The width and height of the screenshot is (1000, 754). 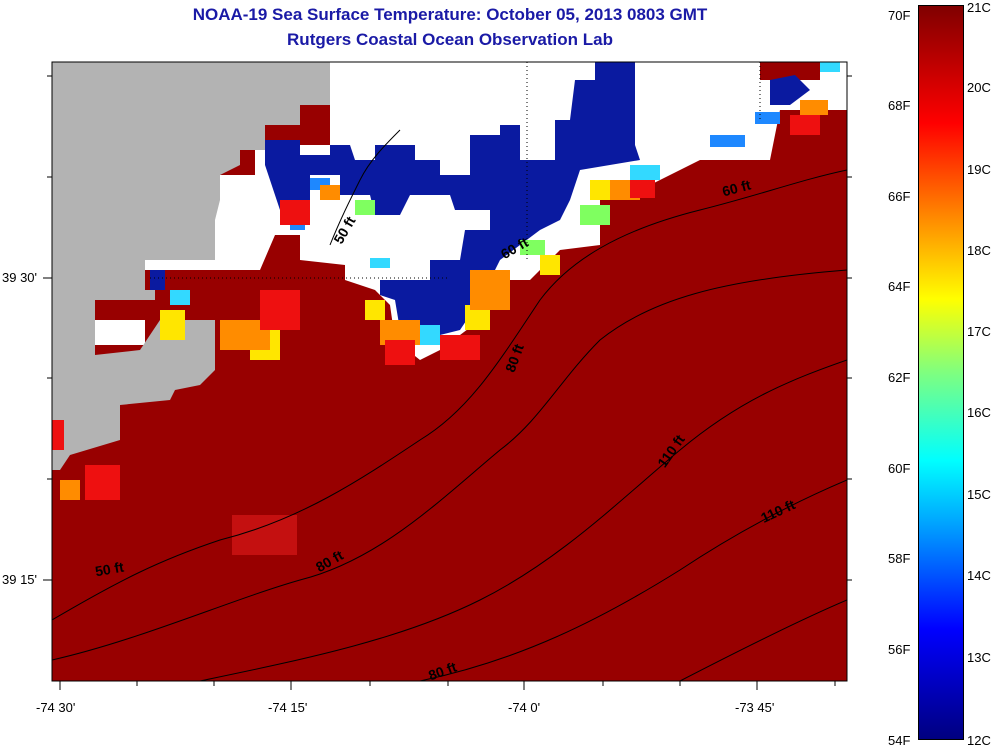 I want to click on x-tick-label: -74 0', so click(x=524, y=707).